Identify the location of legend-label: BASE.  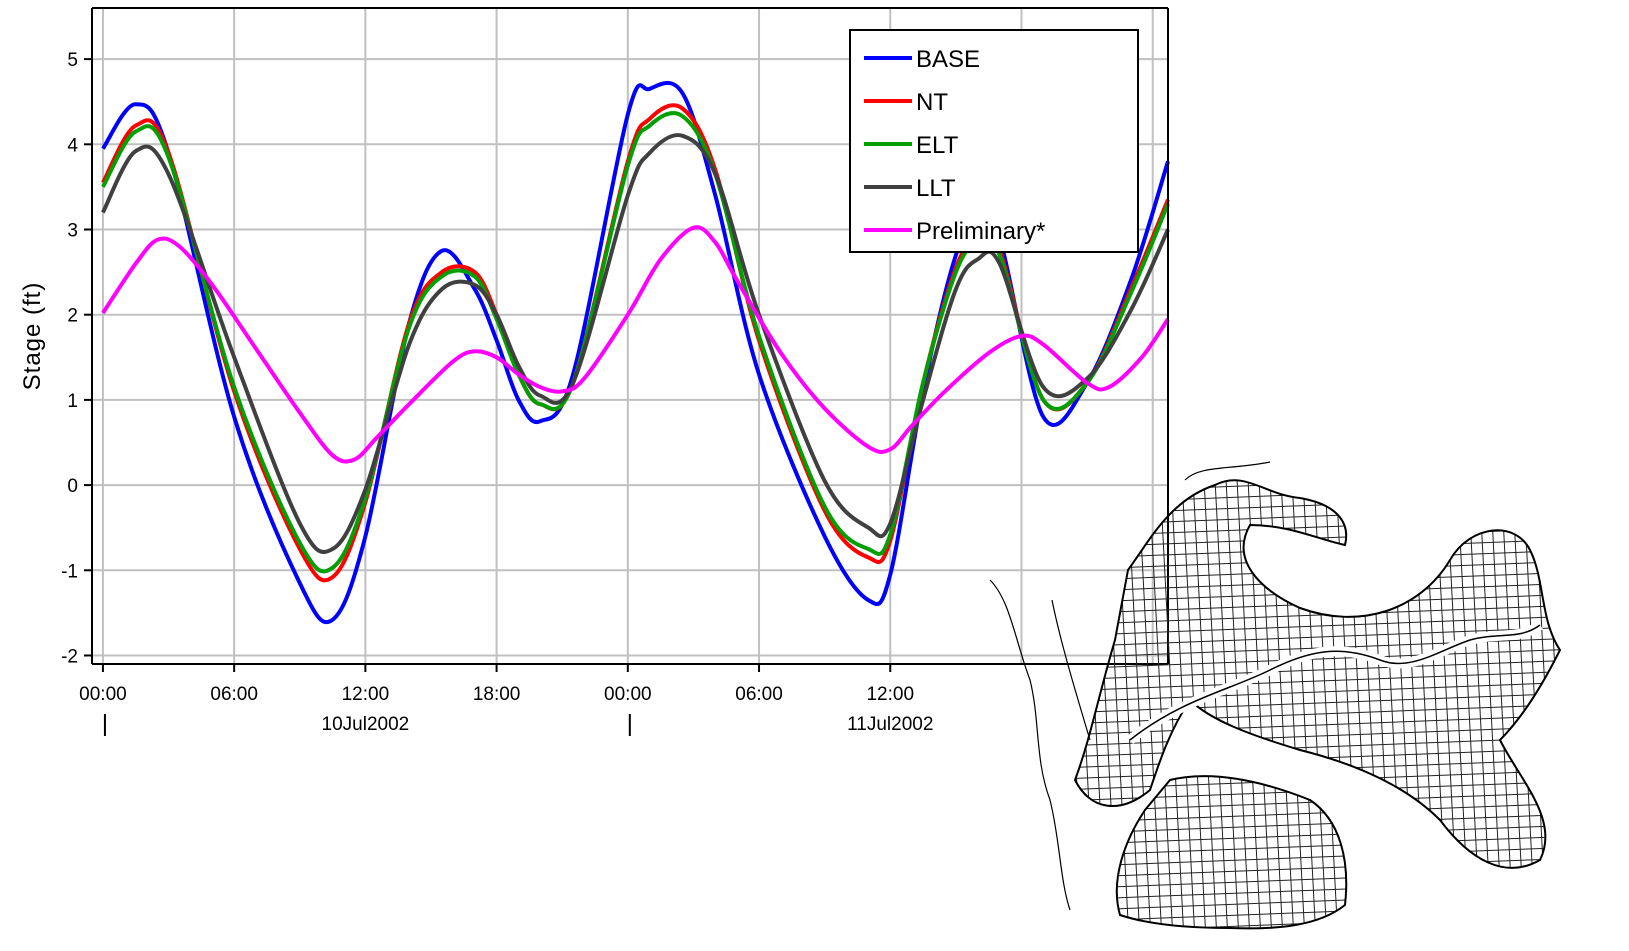
(948, 59).